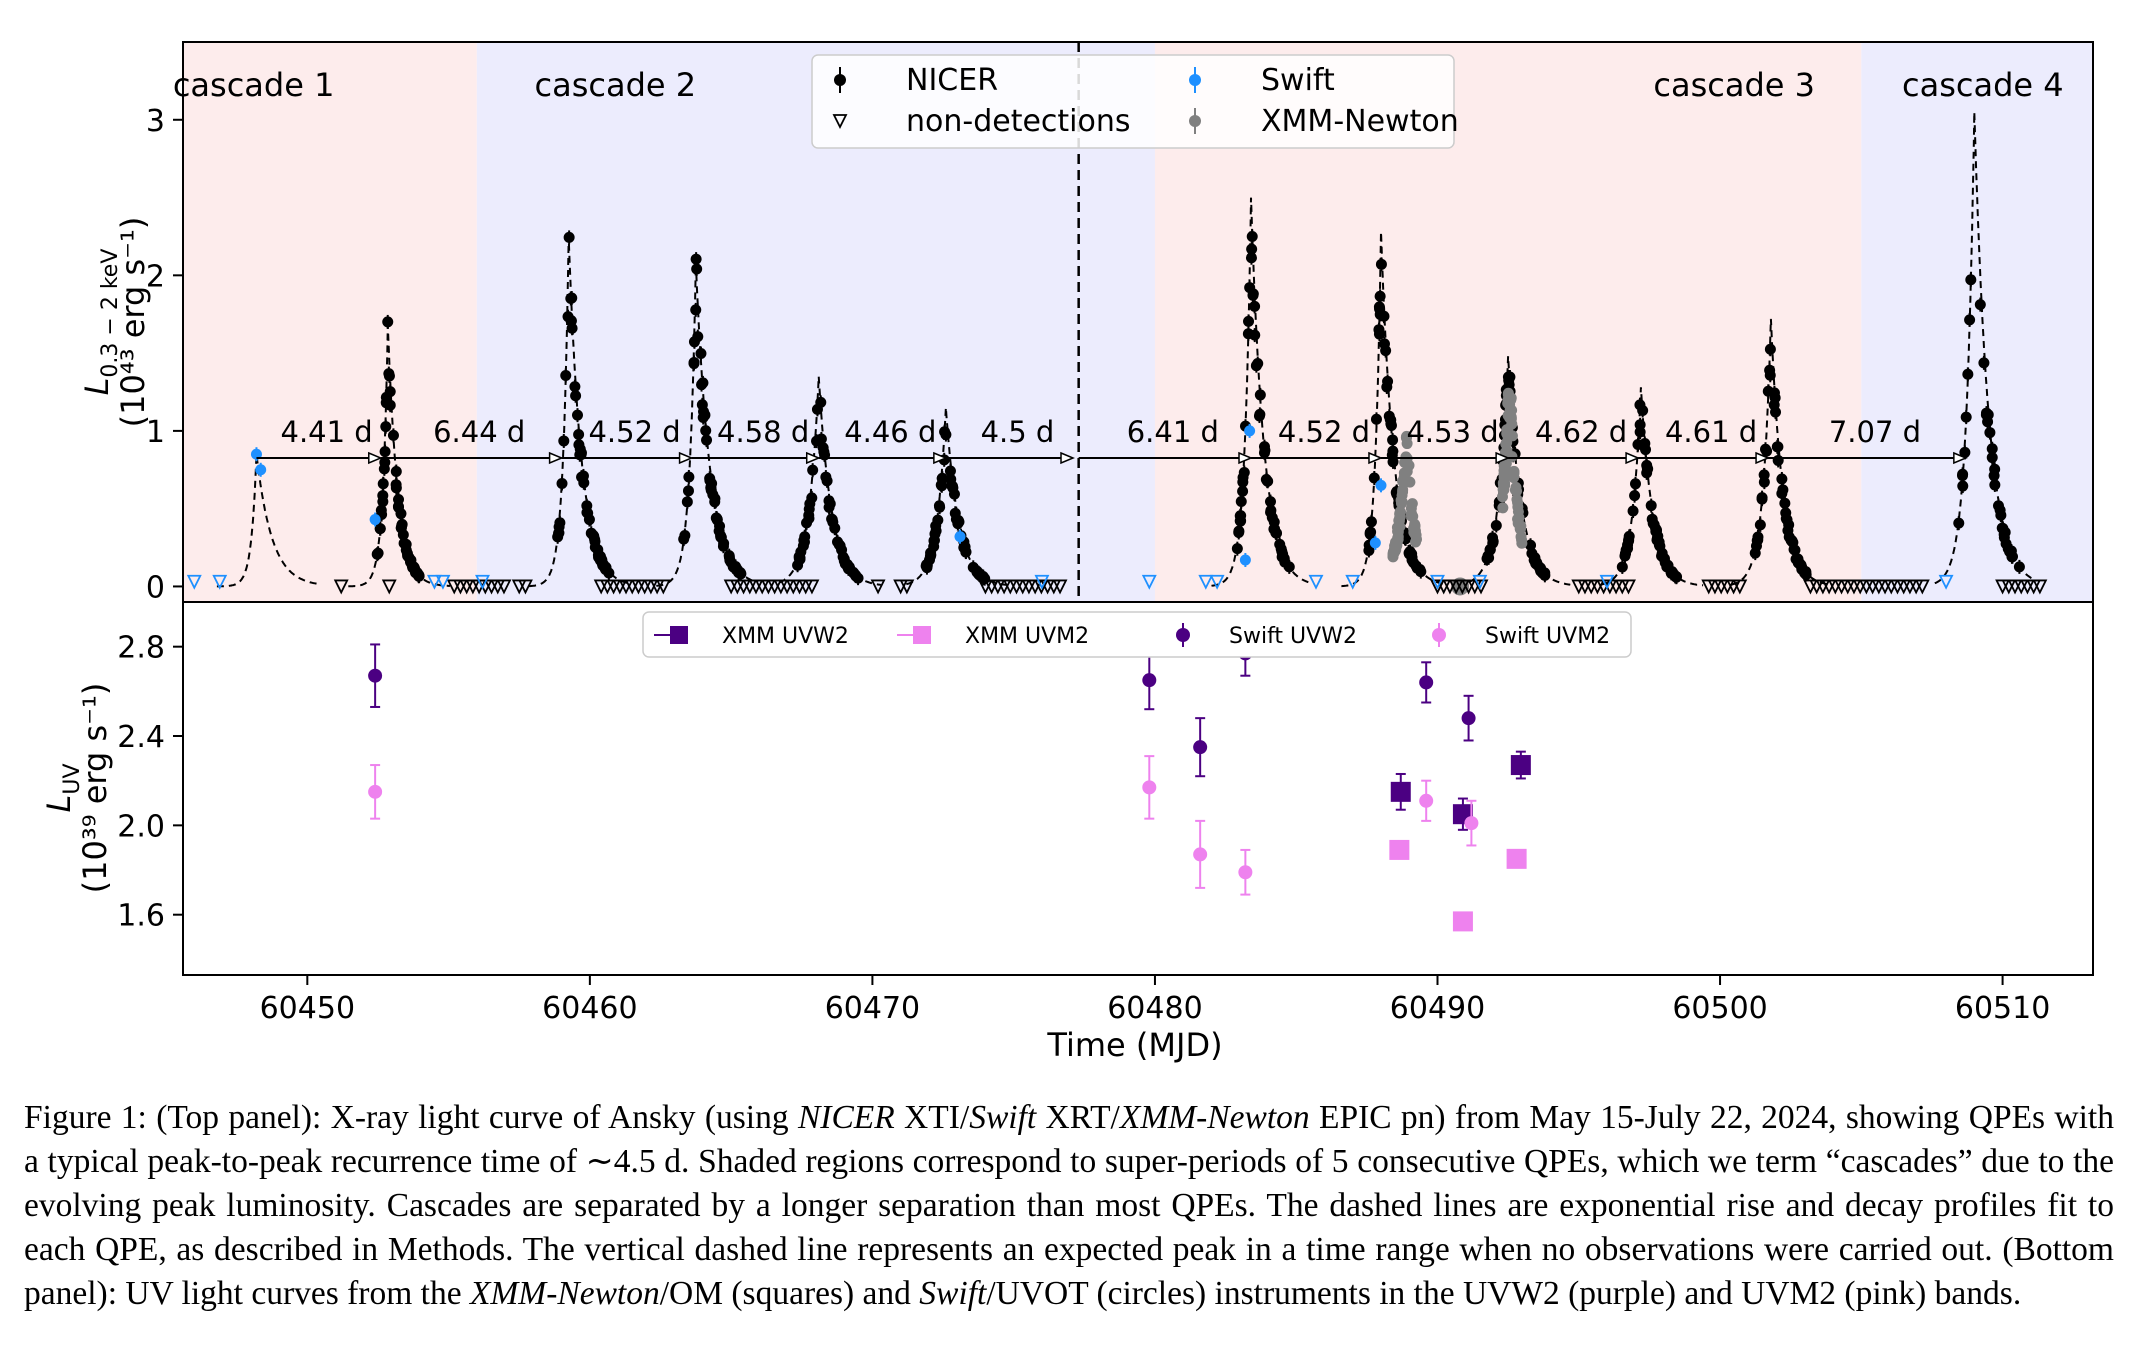 The image size is (2132, 1369). What do you see at coordinates (1719, 1008) in the screenshot?
I see `x-tick-label: 60500` at bounding box center [1719, 1008].